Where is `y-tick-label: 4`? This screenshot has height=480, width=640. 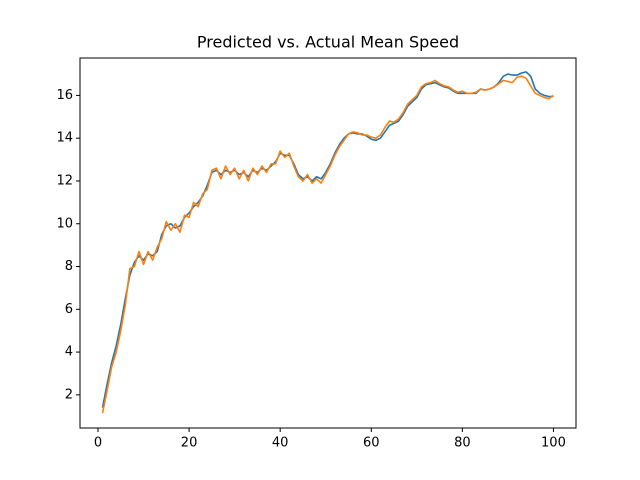
y-tick-label: 4 is located at coordinates (69, 352).